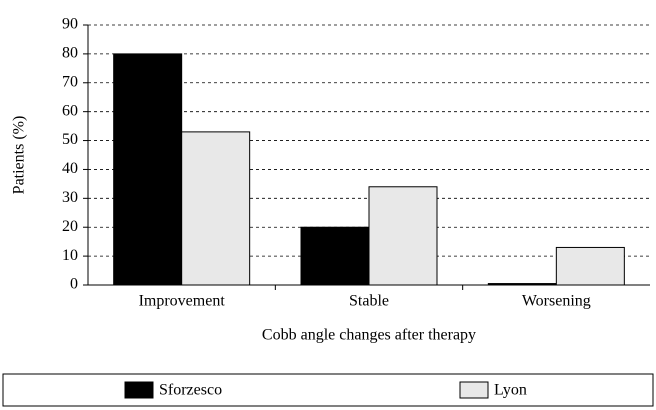  What do you see at coordinates (510, 390) in the screenshot?
I see `legend-label: Lyon` at bounding box center [510, 390].